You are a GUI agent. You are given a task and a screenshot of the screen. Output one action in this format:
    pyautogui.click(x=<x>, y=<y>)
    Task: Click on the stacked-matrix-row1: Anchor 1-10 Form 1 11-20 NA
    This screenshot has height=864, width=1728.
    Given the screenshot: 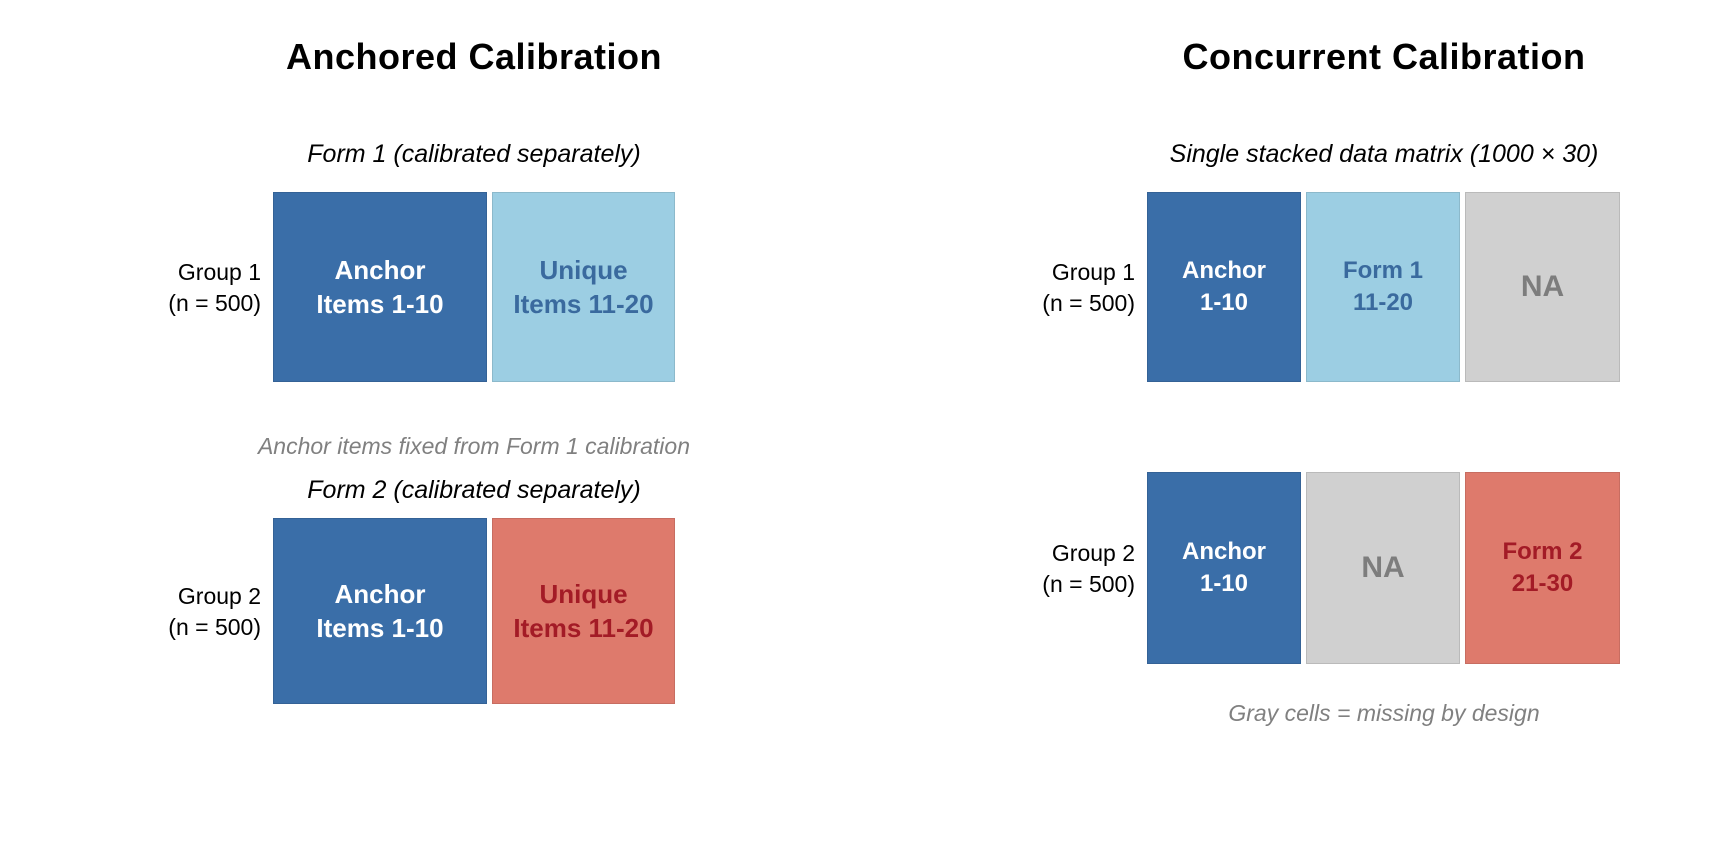 What is the action you would take?
    pyautogui.click(x=1383, y=287)
    